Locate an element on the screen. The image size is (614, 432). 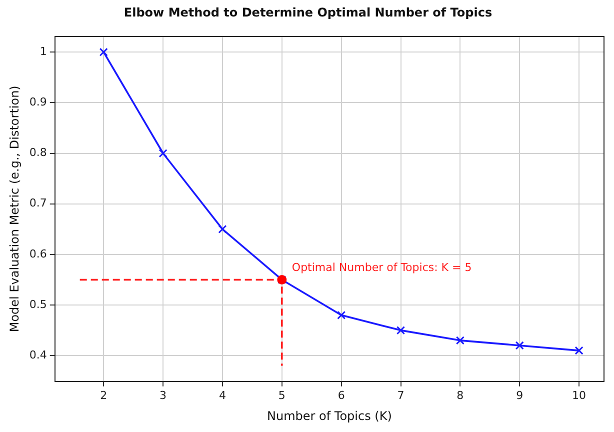
y-tick-label: 0.6 is located at coordinates (38, 253).